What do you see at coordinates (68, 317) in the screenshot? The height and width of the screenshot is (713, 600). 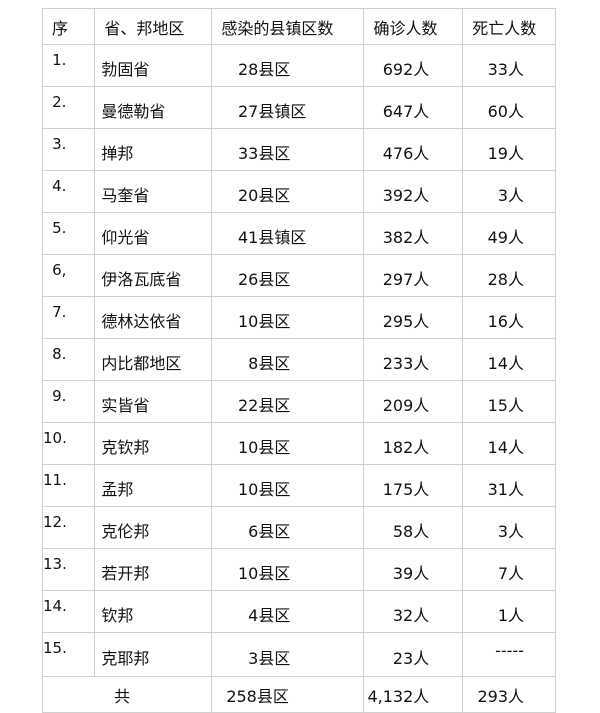 I see `row-seq: 7.` at bounding box center [68, 317].